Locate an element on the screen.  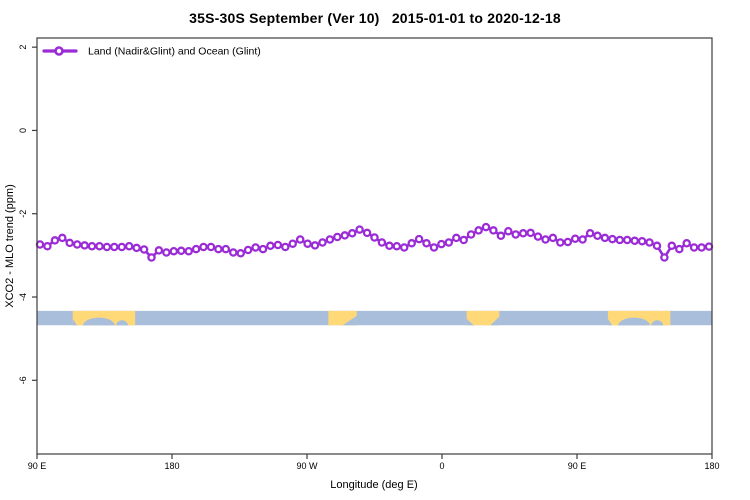
ocean-strip is located at coordinates (374, 318).